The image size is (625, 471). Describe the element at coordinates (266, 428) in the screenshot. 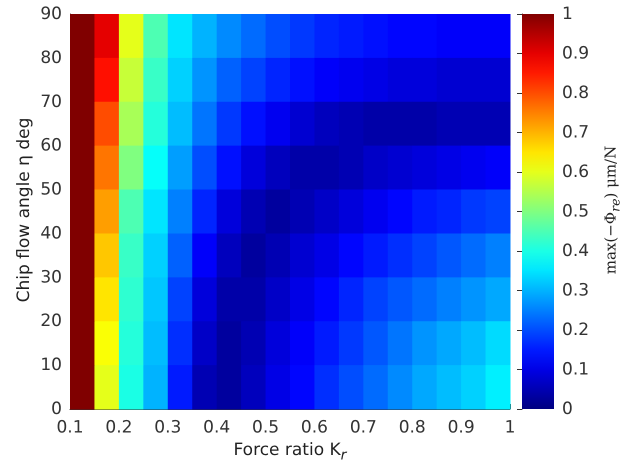

I see `x-tick-label: 0.5` at that location.